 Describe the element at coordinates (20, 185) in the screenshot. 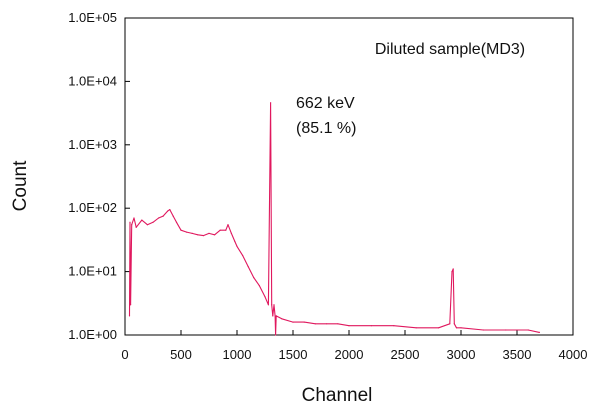

I see `y-axis-title: Count` at that location.